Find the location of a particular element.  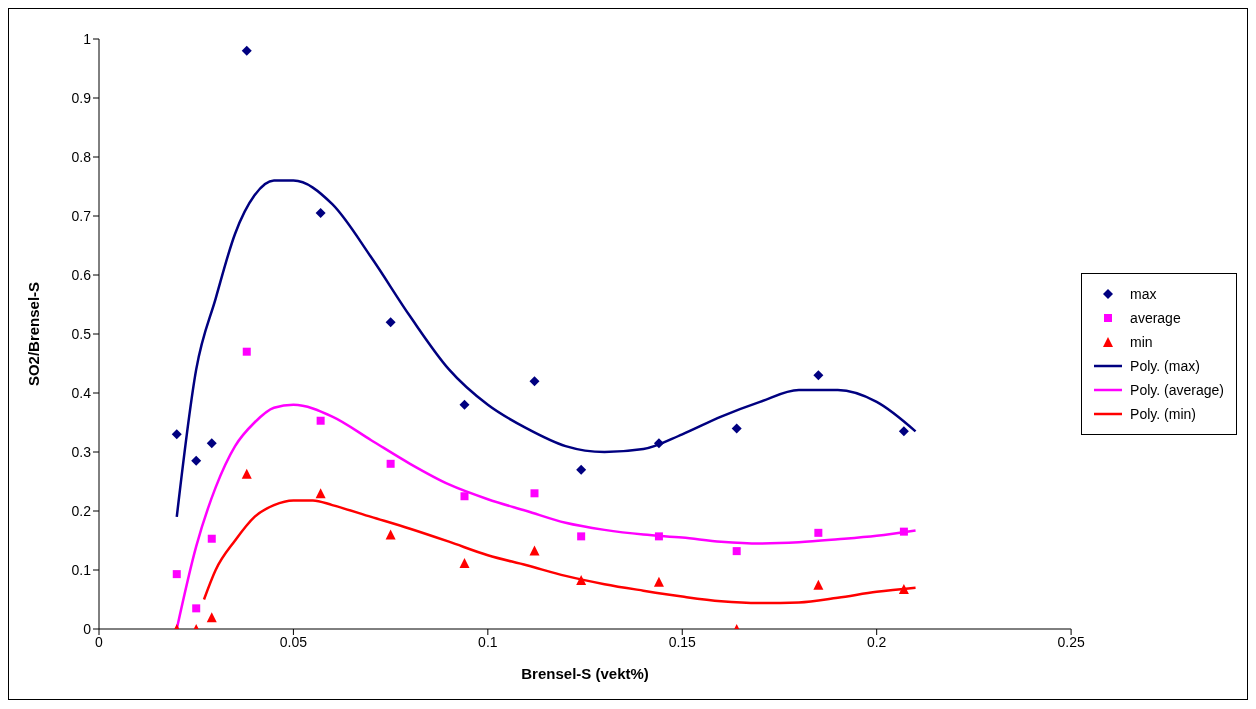

x-axis-title: Brensel-S (vekt%) is located at coordinates (585, 673).